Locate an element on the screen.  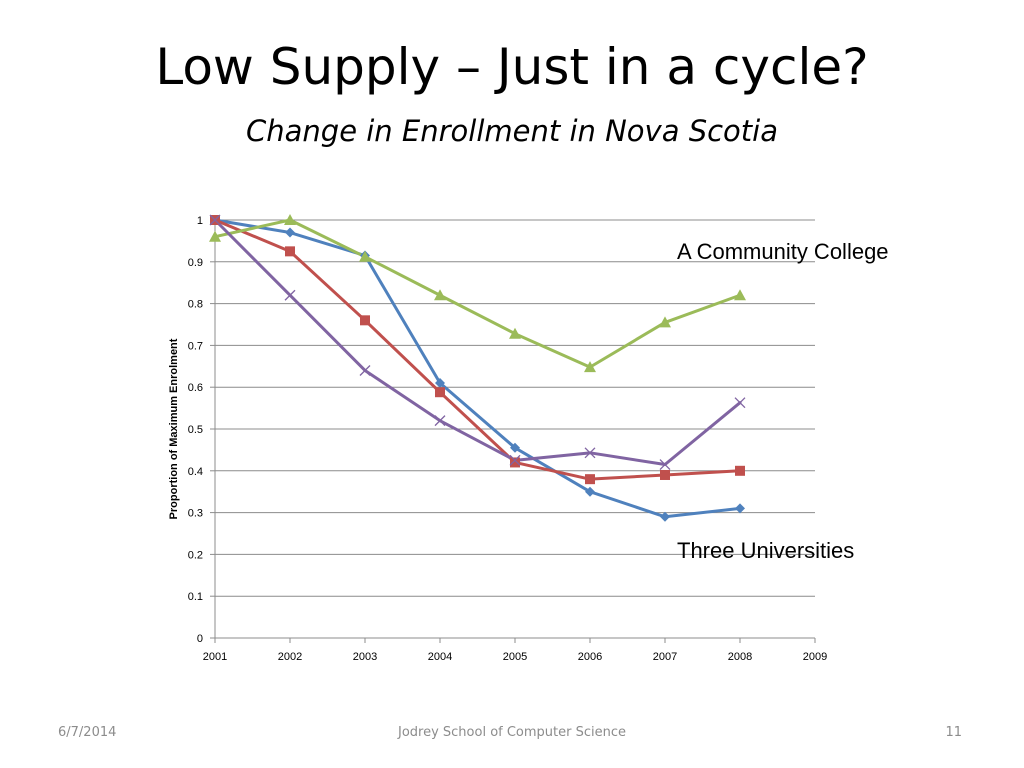
annotation-community-college: A Community College is located at coordinates (783, 251).